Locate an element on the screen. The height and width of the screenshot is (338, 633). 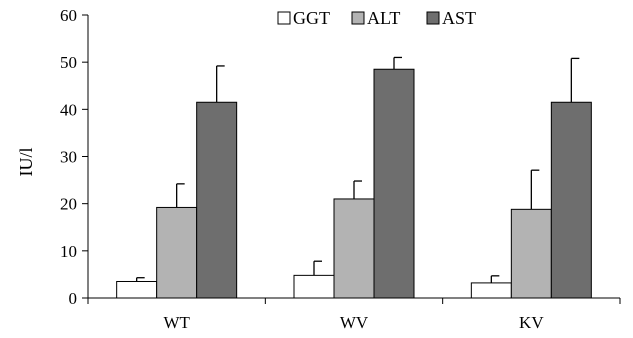
y-tick-label: 10 is located at coordinates (68, 251).